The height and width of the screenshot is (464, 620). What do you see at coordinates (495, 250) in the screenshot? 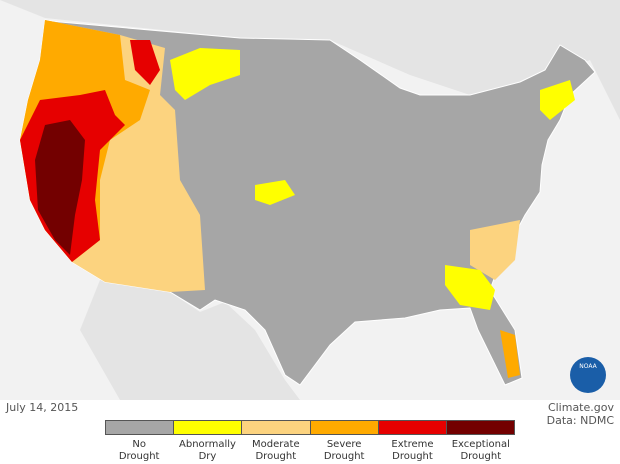
I see `moderate-carolinas` at bounding box center [495, 250].